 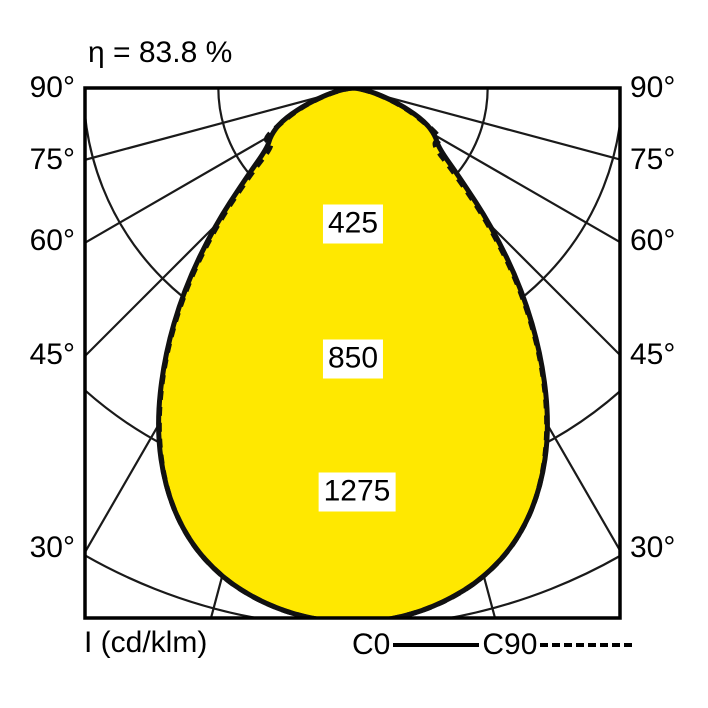 I want to click on intensity-axis-caption: I (cd/klm), so click(x=146, y=642).